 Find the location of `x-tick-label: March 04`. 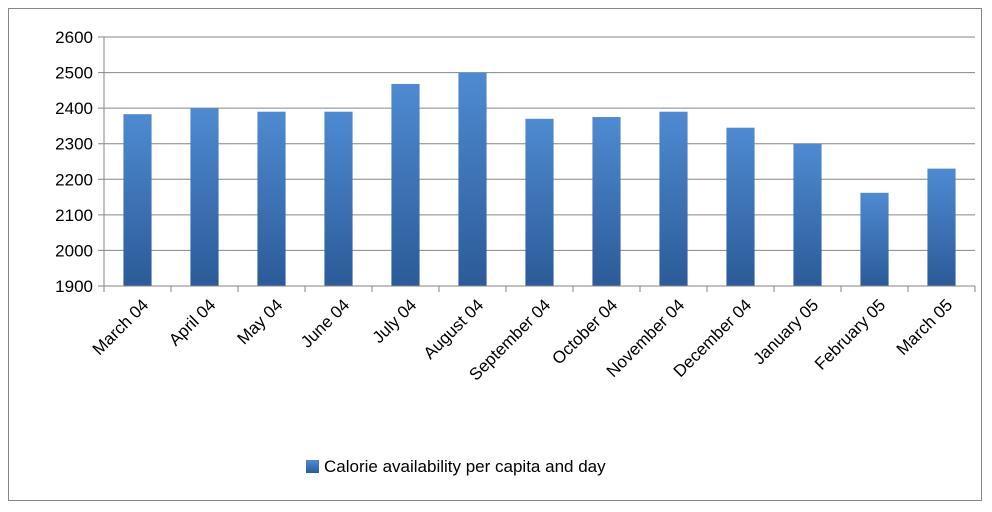

x-tick-label: March 04 is located at coordinates (121, 327).